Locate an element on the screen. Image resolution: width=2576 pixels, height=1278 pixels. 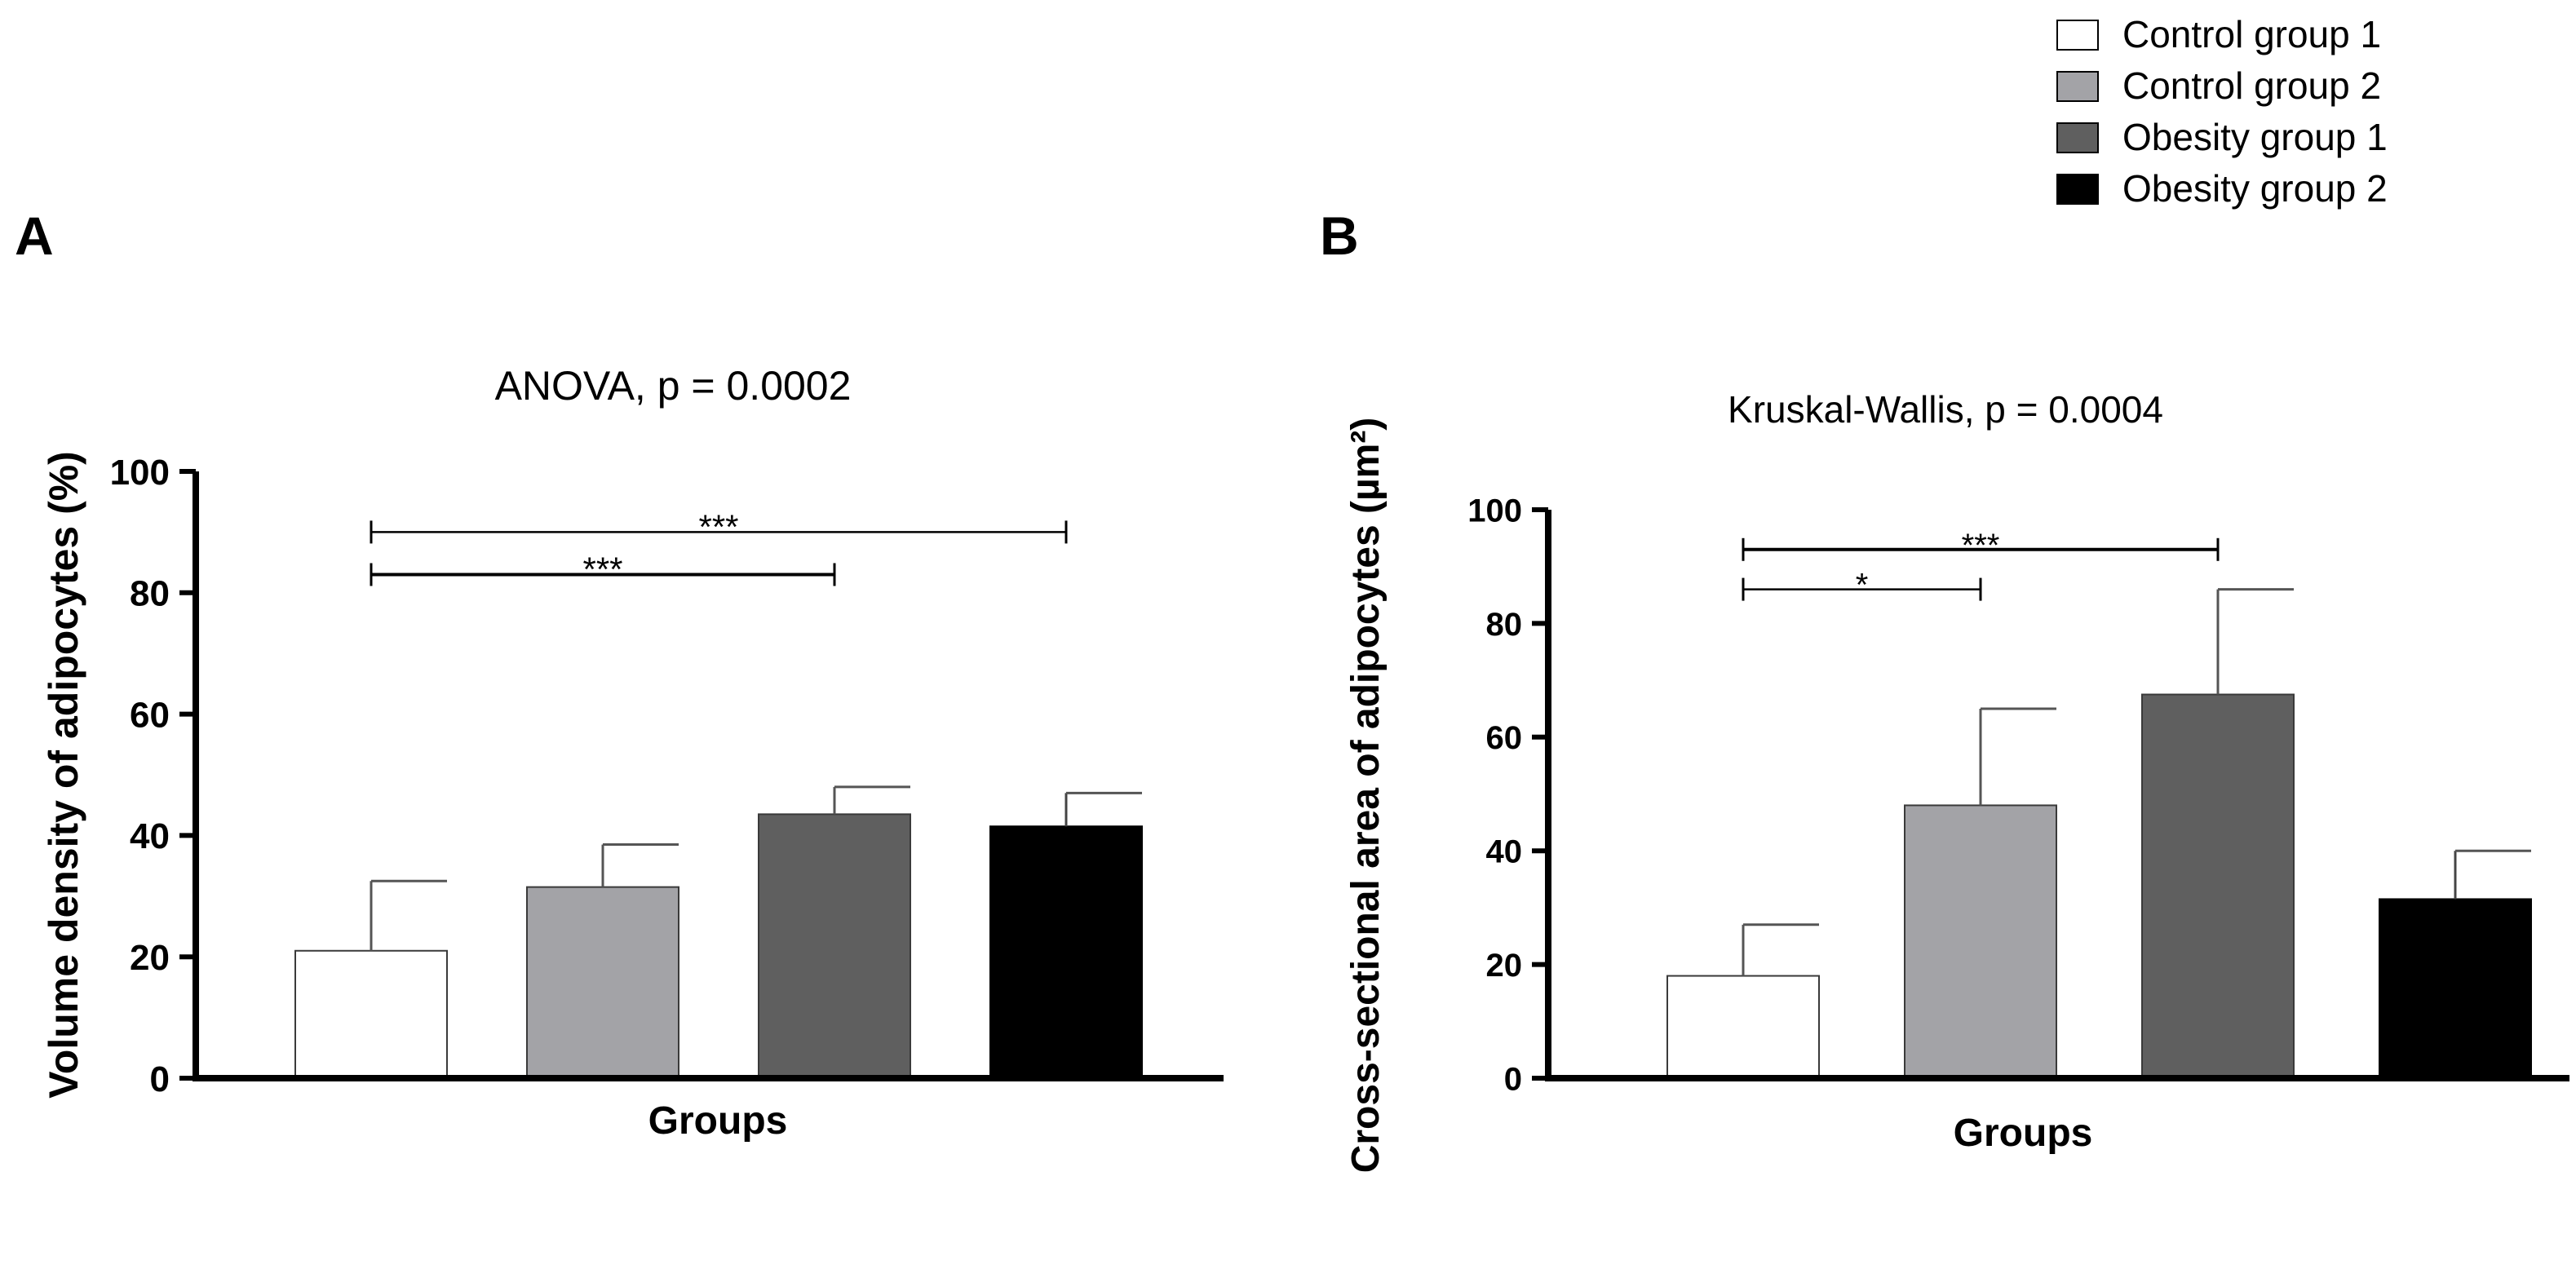
bar-obesity-group-2-b is located at coordinates (2455, 988).